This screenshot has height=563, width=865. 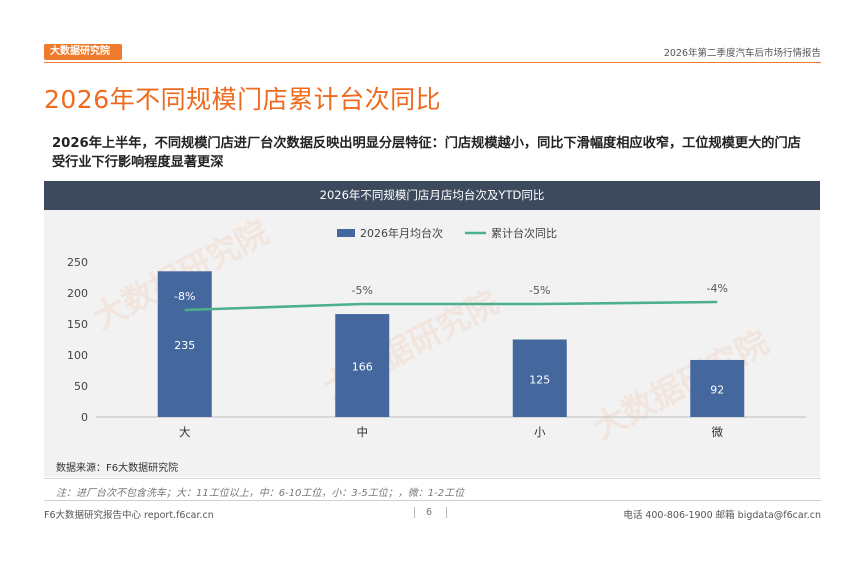 What do you see at coordinates (717, 288) in the screenshot?
I see `line-value-label: -4%` at bounding box center [717, 288].